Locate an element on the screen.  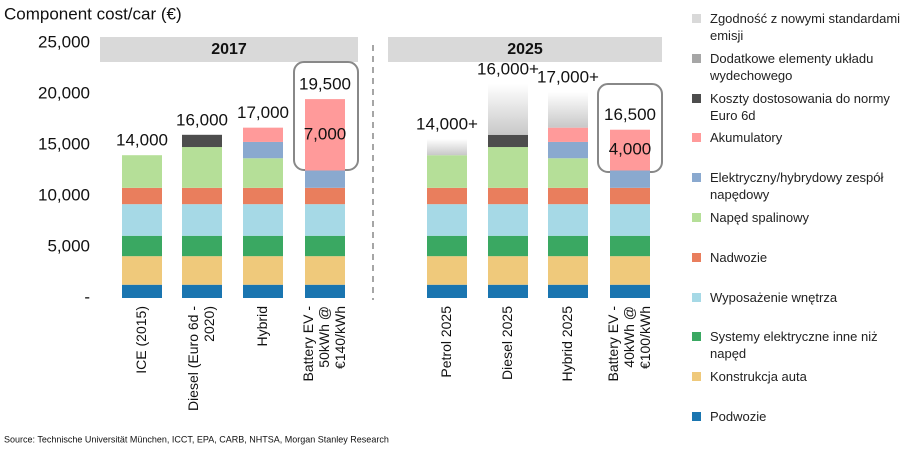
legend-item: Dodatkowe elementy układu wydechowego is located at coordinates (803, 67).